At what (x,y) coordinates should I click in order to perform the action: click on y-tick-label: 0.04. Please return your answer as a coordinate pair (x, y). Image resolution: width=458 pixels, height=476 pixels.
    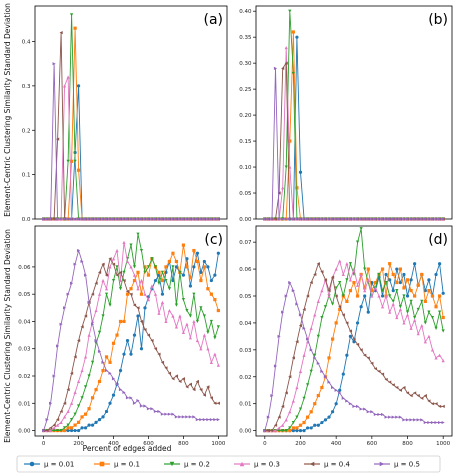
    Looking at the image, I should click on (245, 324).